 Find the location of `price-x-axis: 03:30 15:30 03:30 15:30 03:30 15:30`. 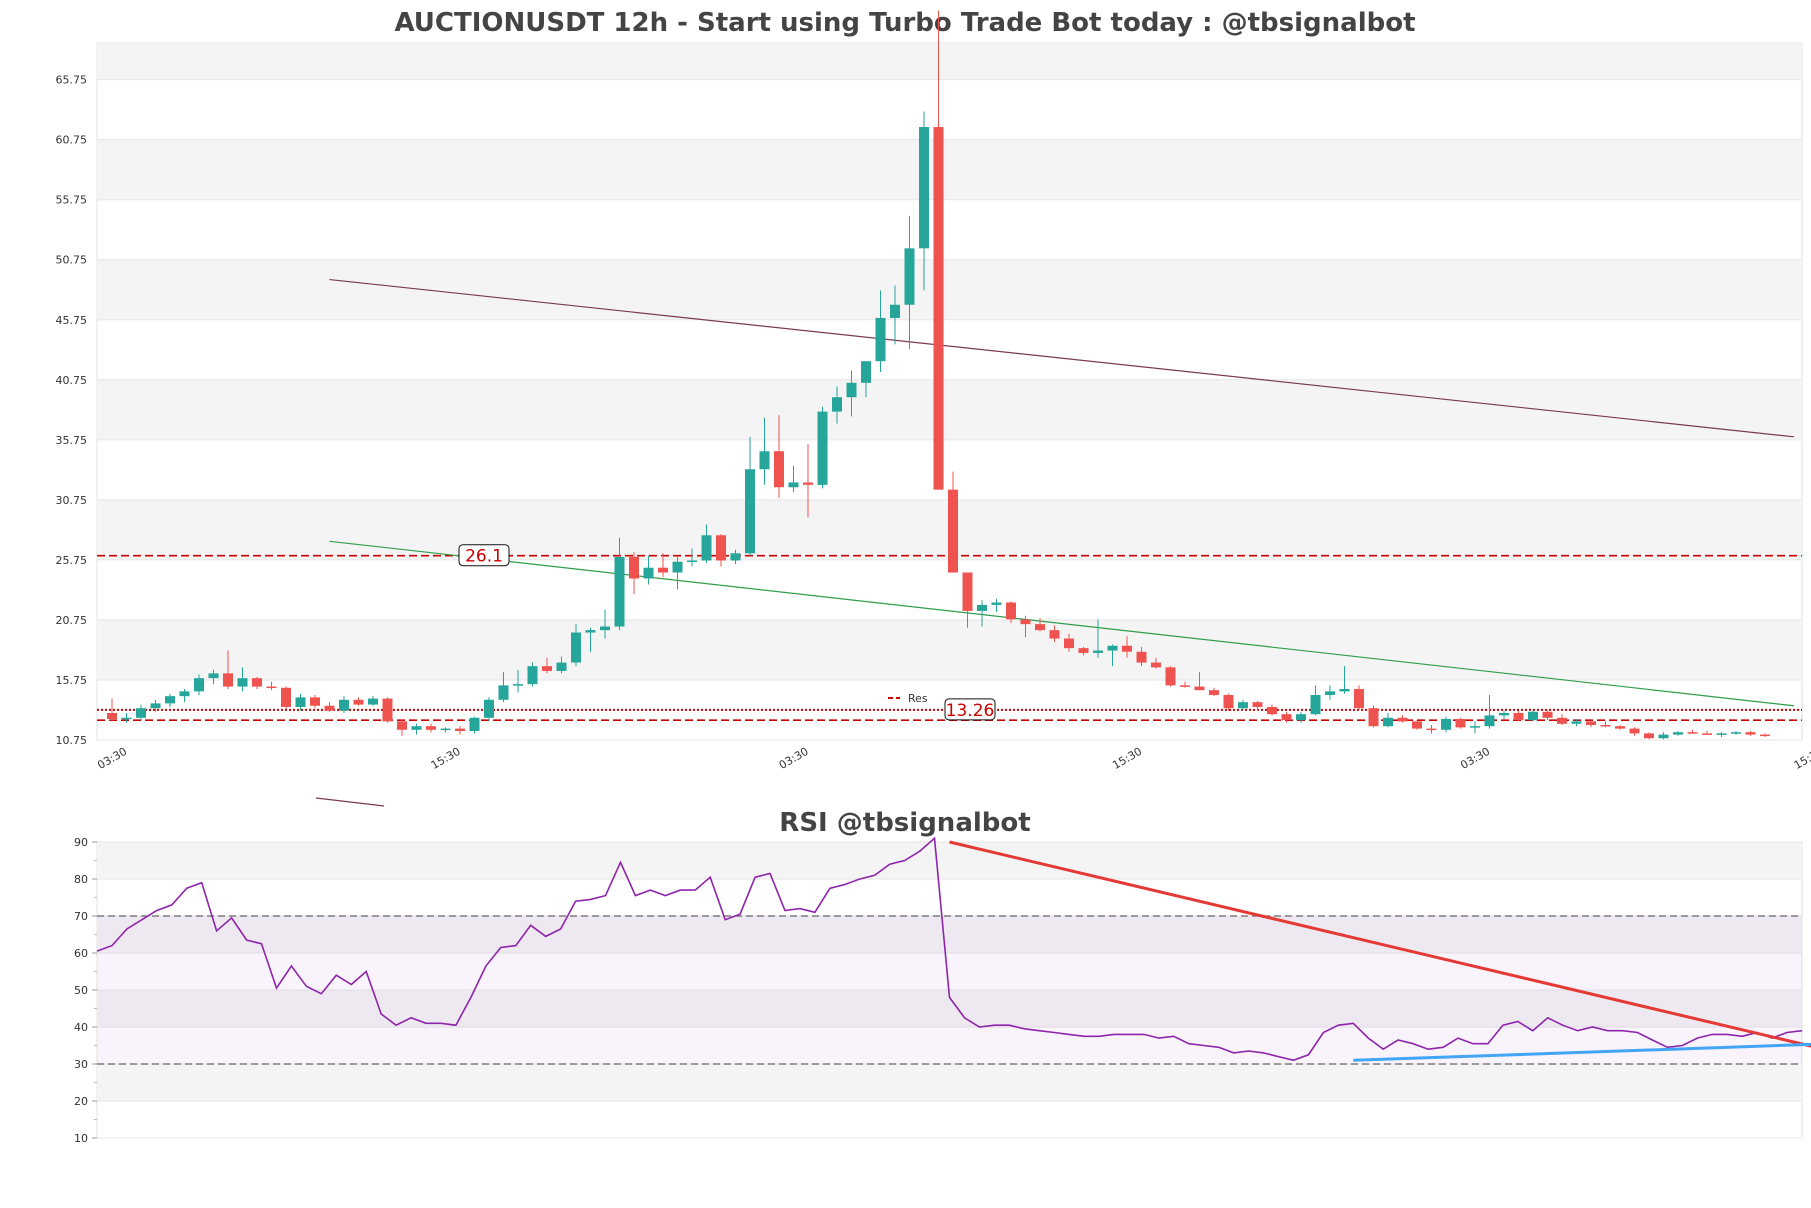

price-x-axis: 03:30 15:30 03:30 15:30 03:30 15:30 is located at coordinates (953, 758).